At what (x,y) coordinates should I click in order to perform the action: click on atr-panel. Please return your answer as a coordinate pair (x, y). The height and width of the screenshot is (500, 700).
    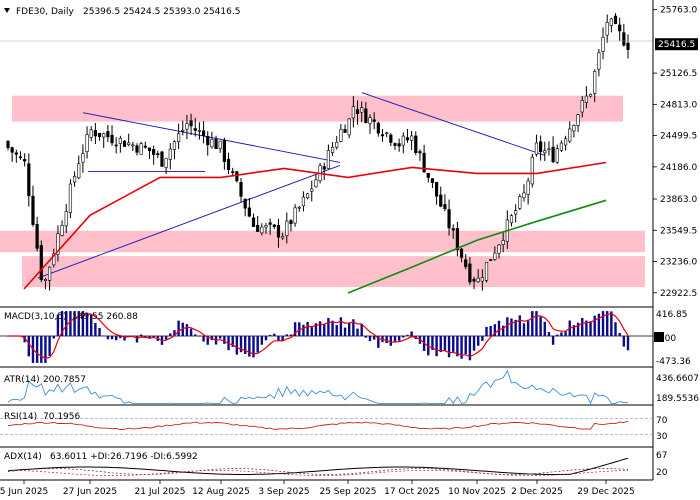
    Looking at the image, I should click on (318, 387).